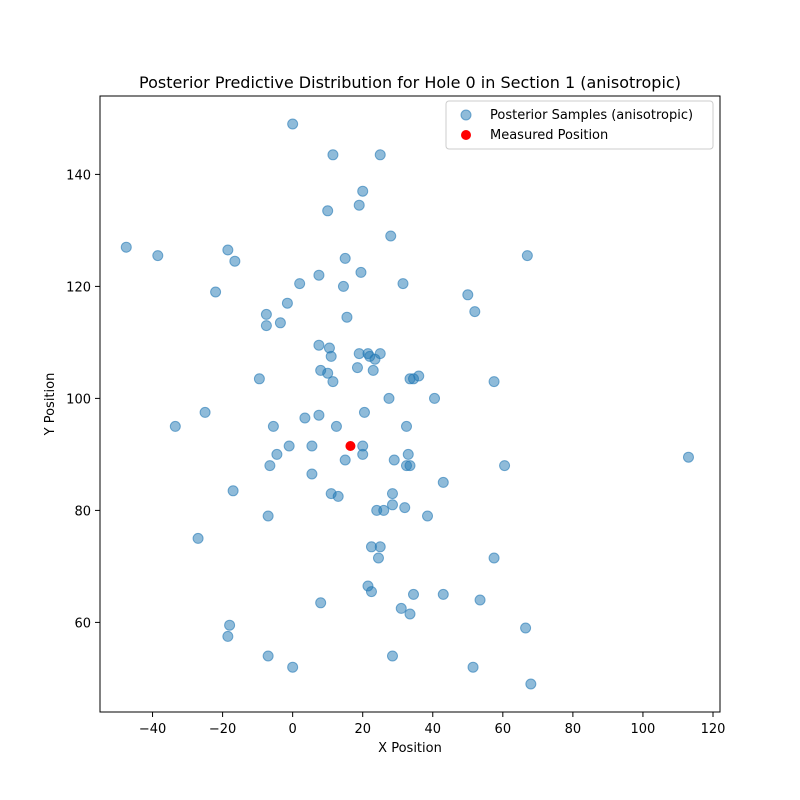  Describe the element at coordinates (152, 729) in the screenshot. I see `x-tick-label: −40` at that location.